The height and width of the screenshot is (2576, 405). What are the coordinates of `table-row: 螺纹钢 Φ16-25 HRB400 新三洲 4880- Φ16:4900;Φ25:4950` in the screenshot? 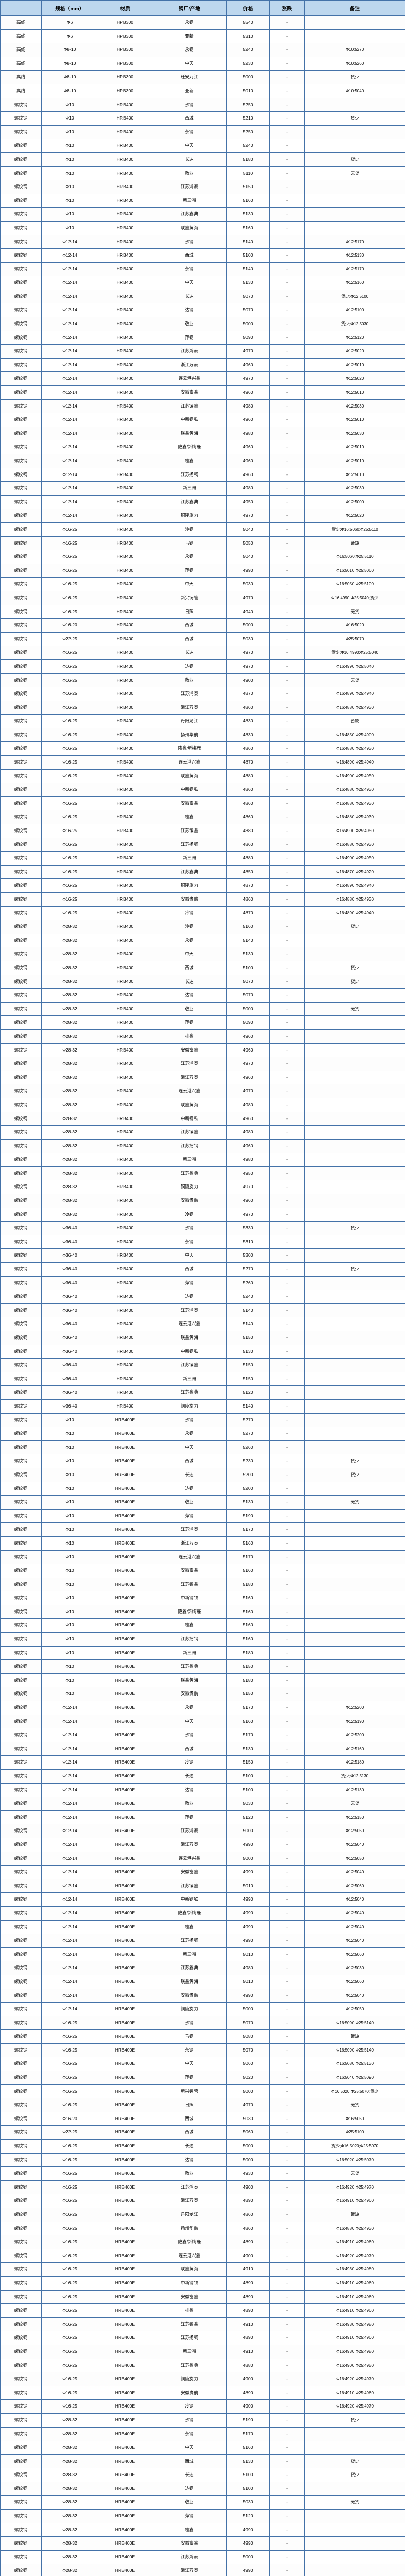 It's located at (202, 858).